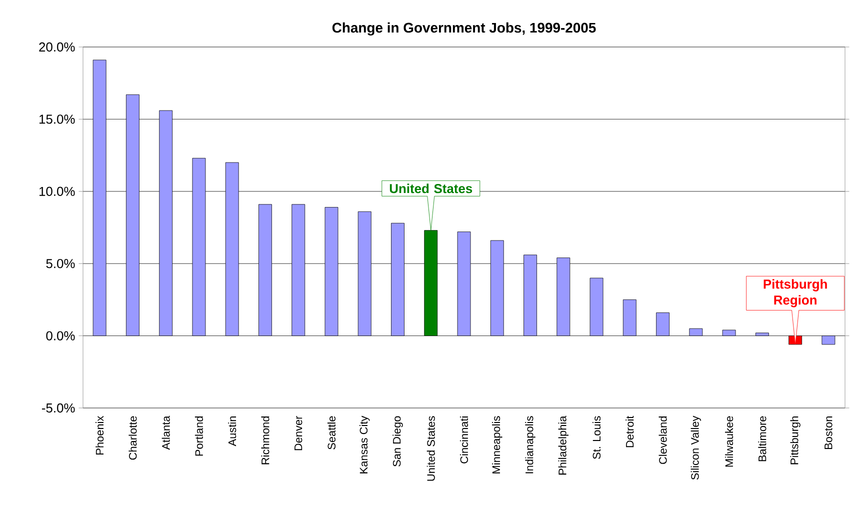 This screenshot has height=529, width=853. I want to click on annotation: United States, so click(431, 189).